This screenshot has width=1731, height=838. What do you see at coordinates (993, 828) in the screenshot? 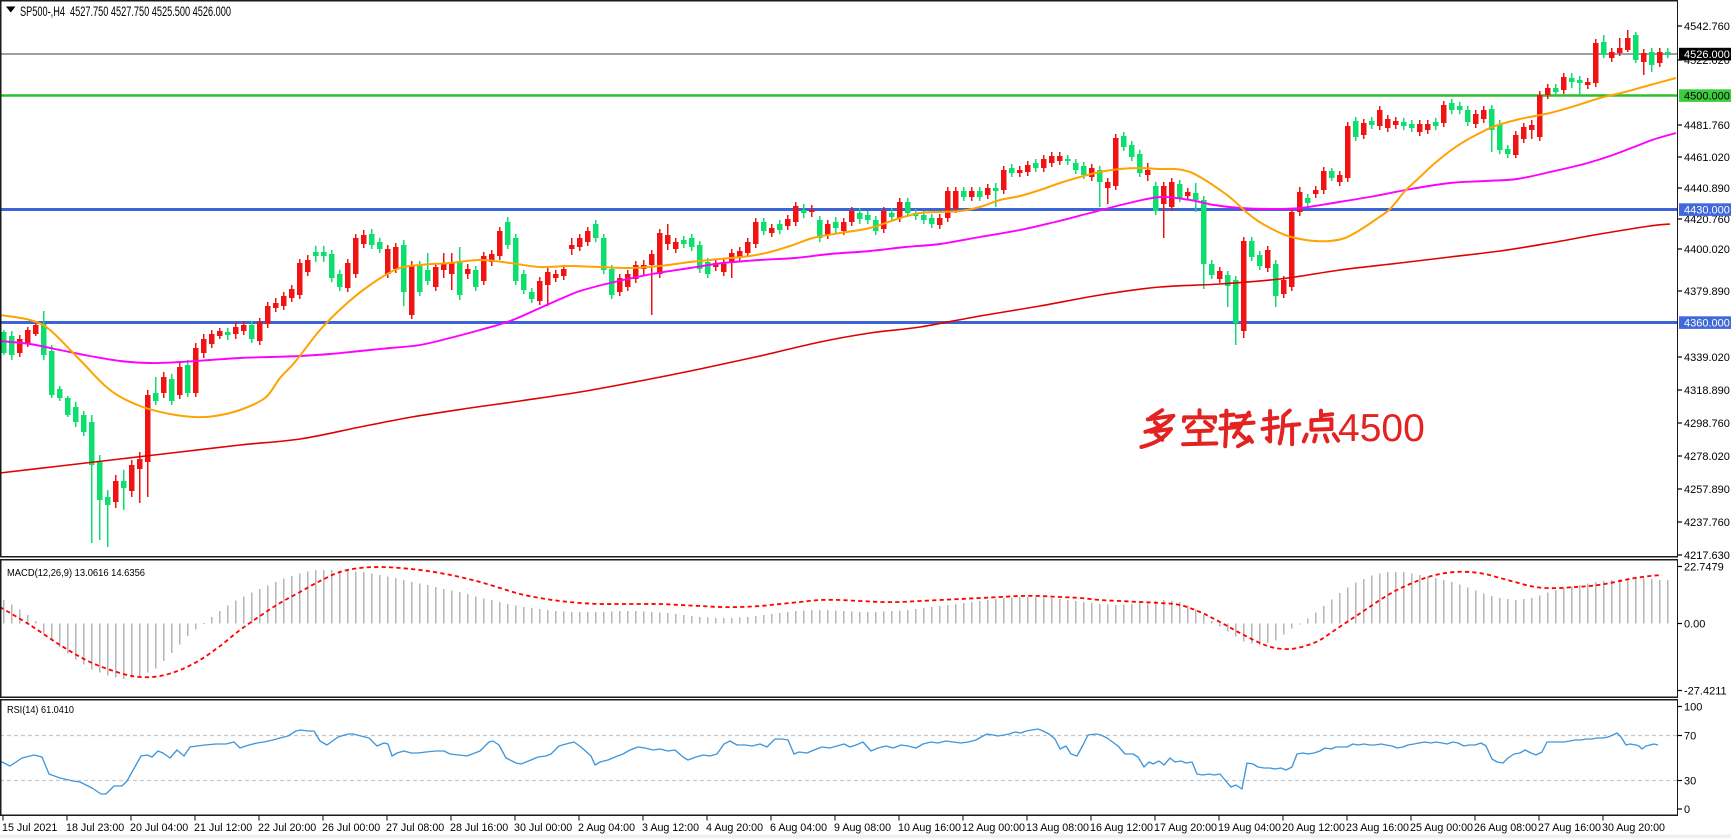
I see `svg-text: 12 Aug 00:00` at bounding box center [993, 828].